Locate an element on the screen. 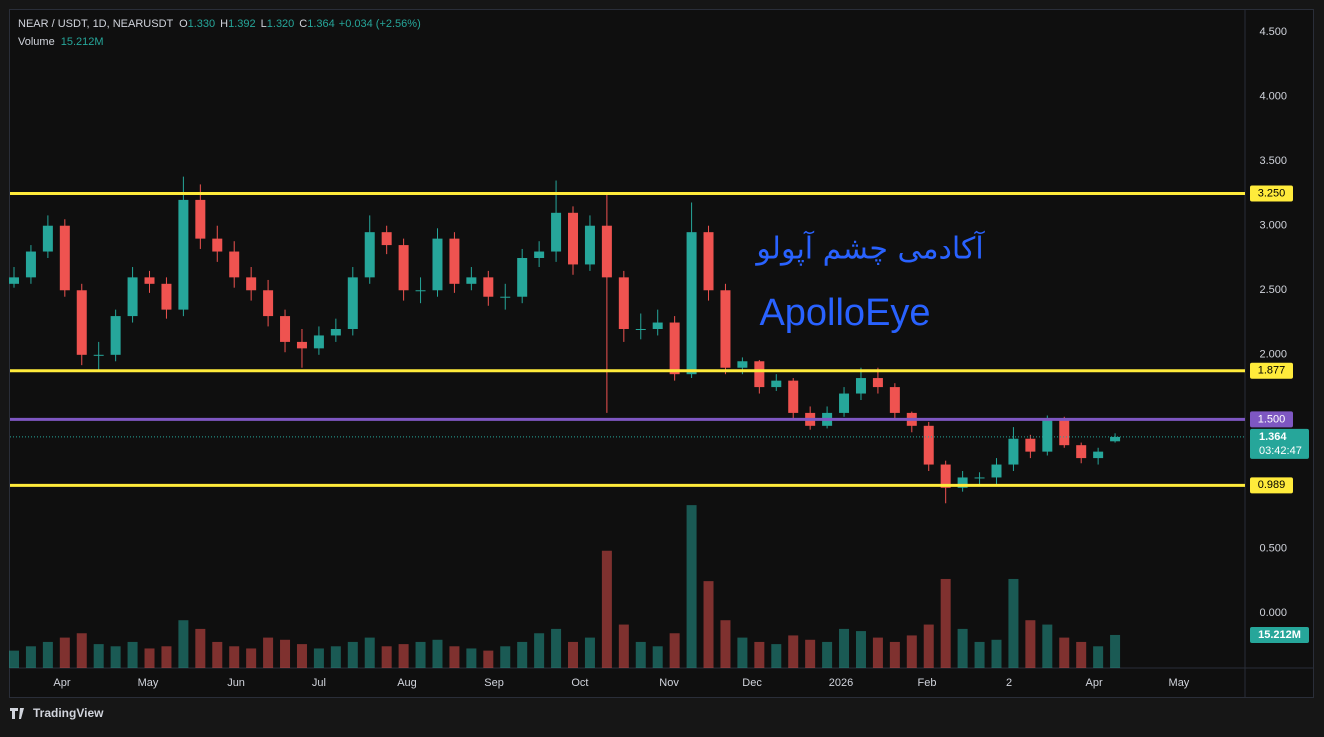  symbol: NEAR / USDT, 1D, NEARUSDT is located at coordinates (96, 24).